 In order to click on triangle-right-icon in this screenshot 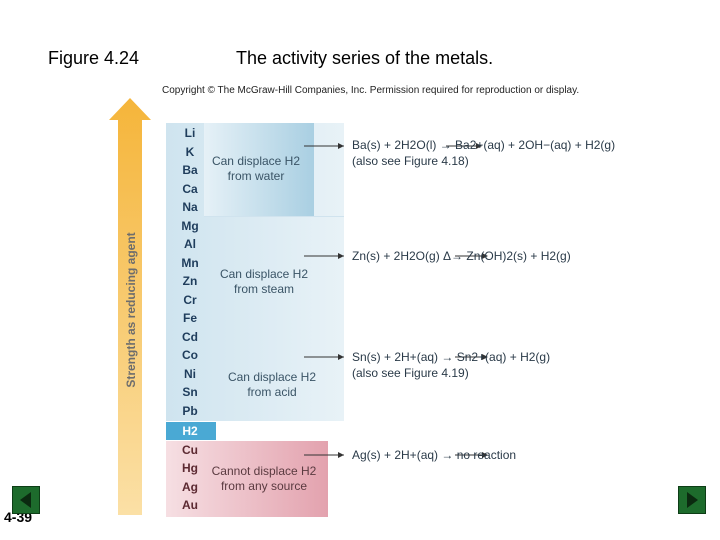, I will do `click(692, 500)`.